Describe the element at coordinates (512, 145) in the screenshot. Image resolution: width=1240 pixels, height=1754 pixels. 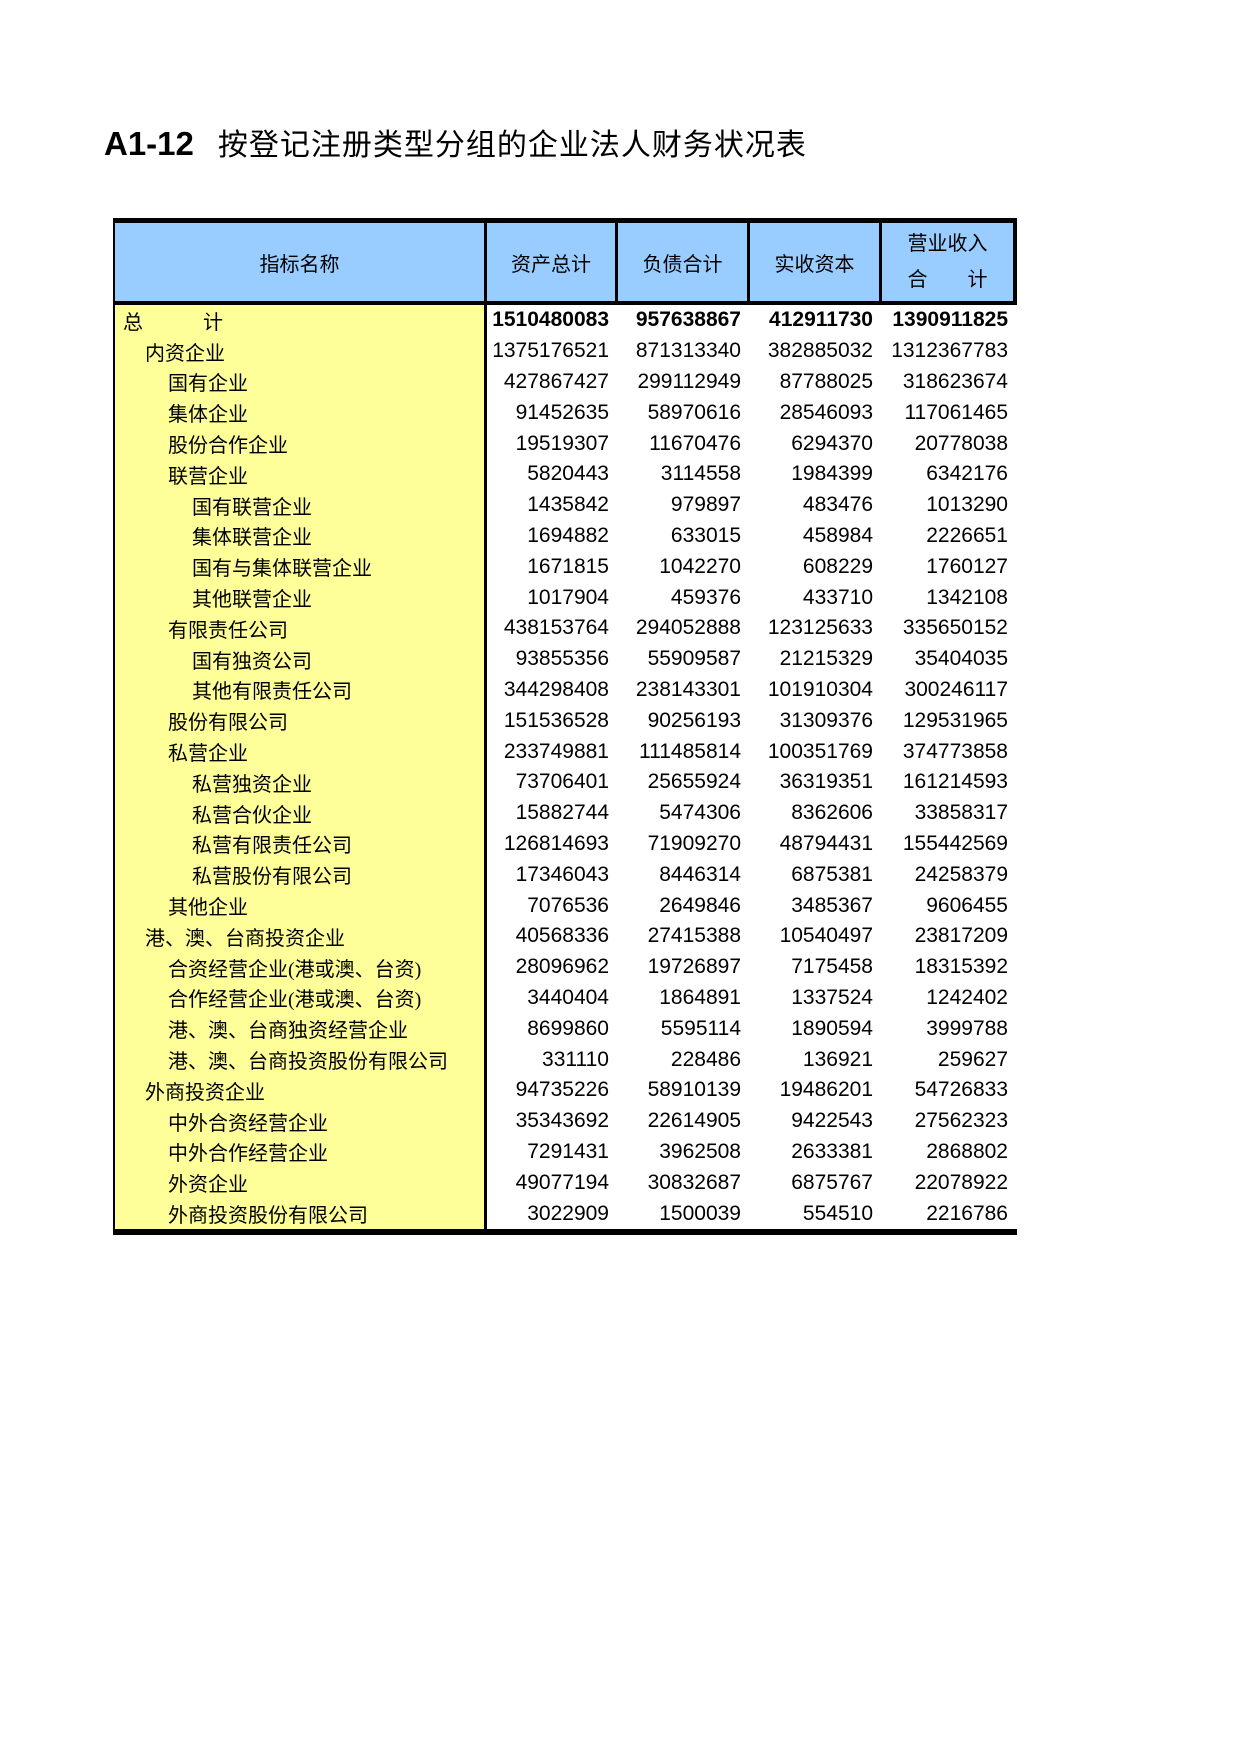
I see `page-title-text: 按登记注册类型分组的企业法人财务状况表` at that location.